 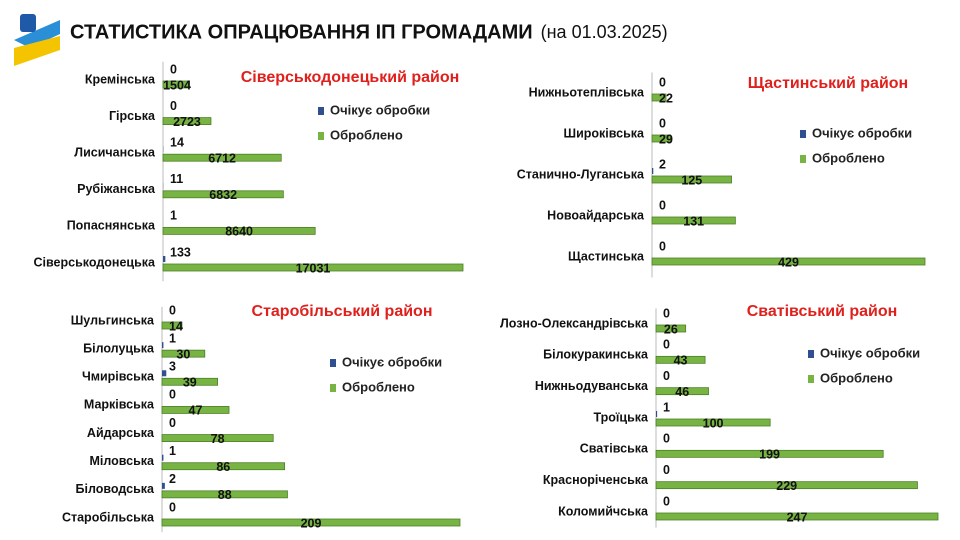 I want to click on value-label: 3, so click(x=172, y=367).